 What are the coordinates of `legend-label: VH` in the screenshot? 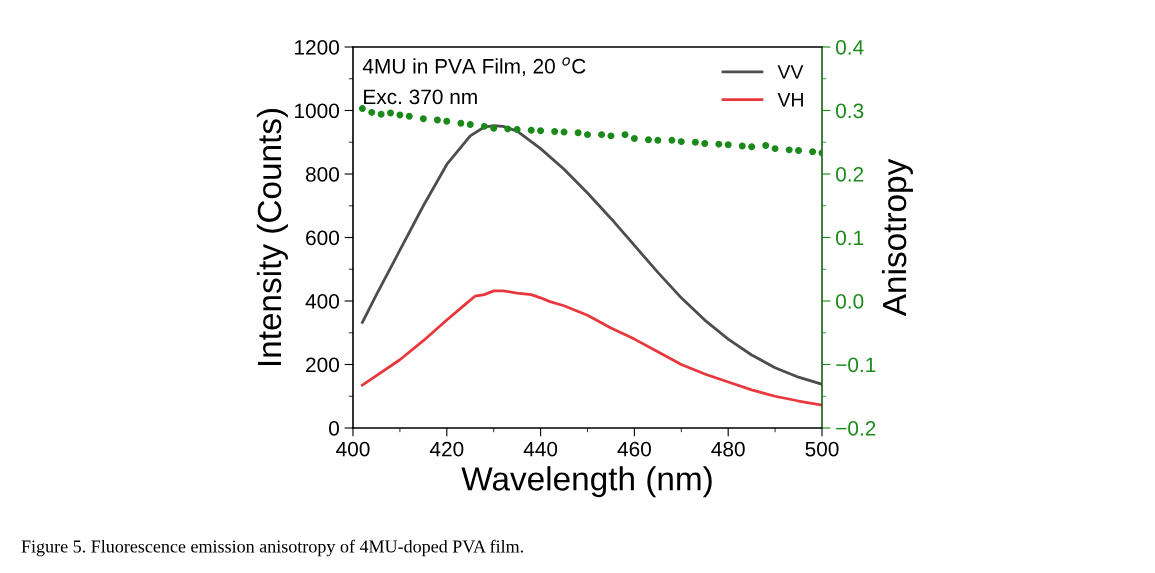 It's located at (790, 100).